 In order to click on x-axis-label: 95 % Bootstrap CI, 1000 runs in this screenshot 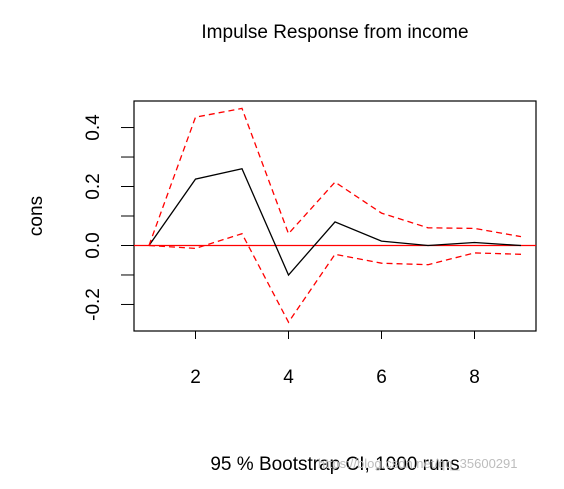, I will do `click(334, 464)`.